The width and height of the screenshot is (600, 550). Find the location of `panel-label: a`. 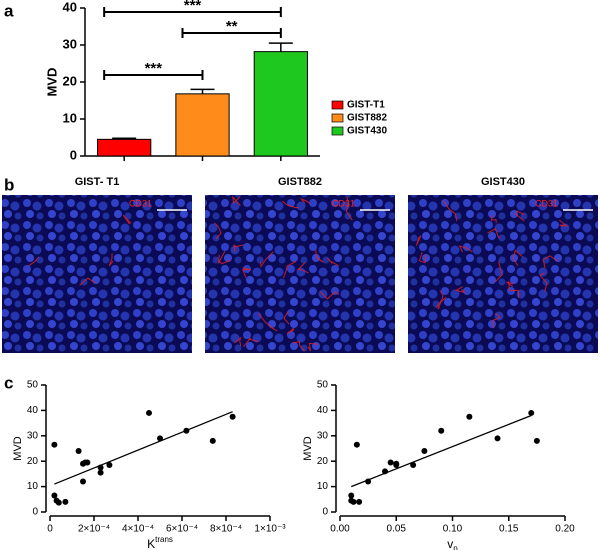

panel-label: a is located at coordinates (9, 10).